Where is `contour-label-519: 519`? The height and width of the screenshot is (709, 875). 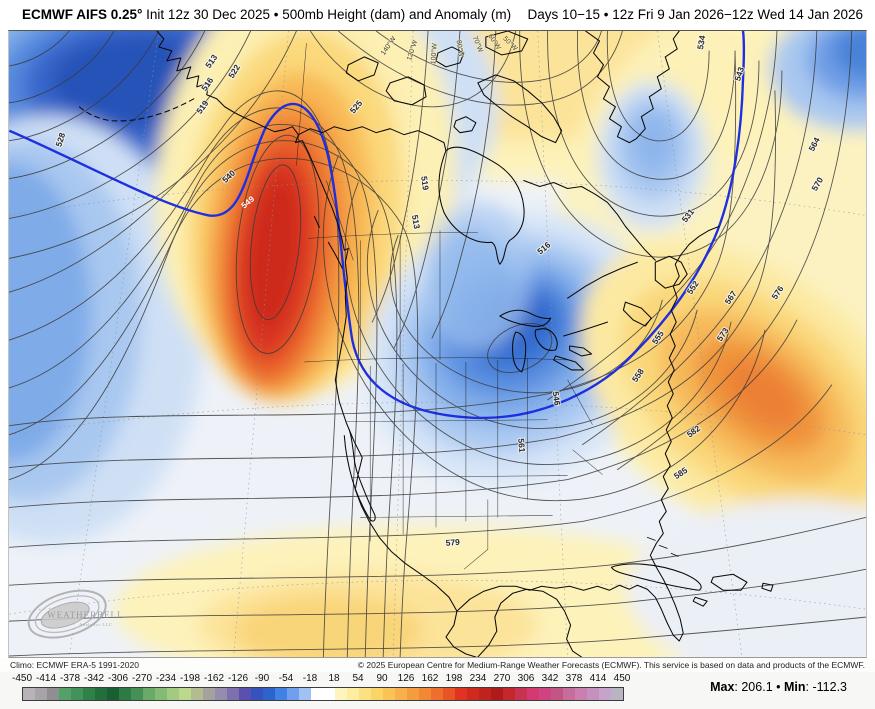
contour-label-519: 519 is located at coordinates (425, 183).